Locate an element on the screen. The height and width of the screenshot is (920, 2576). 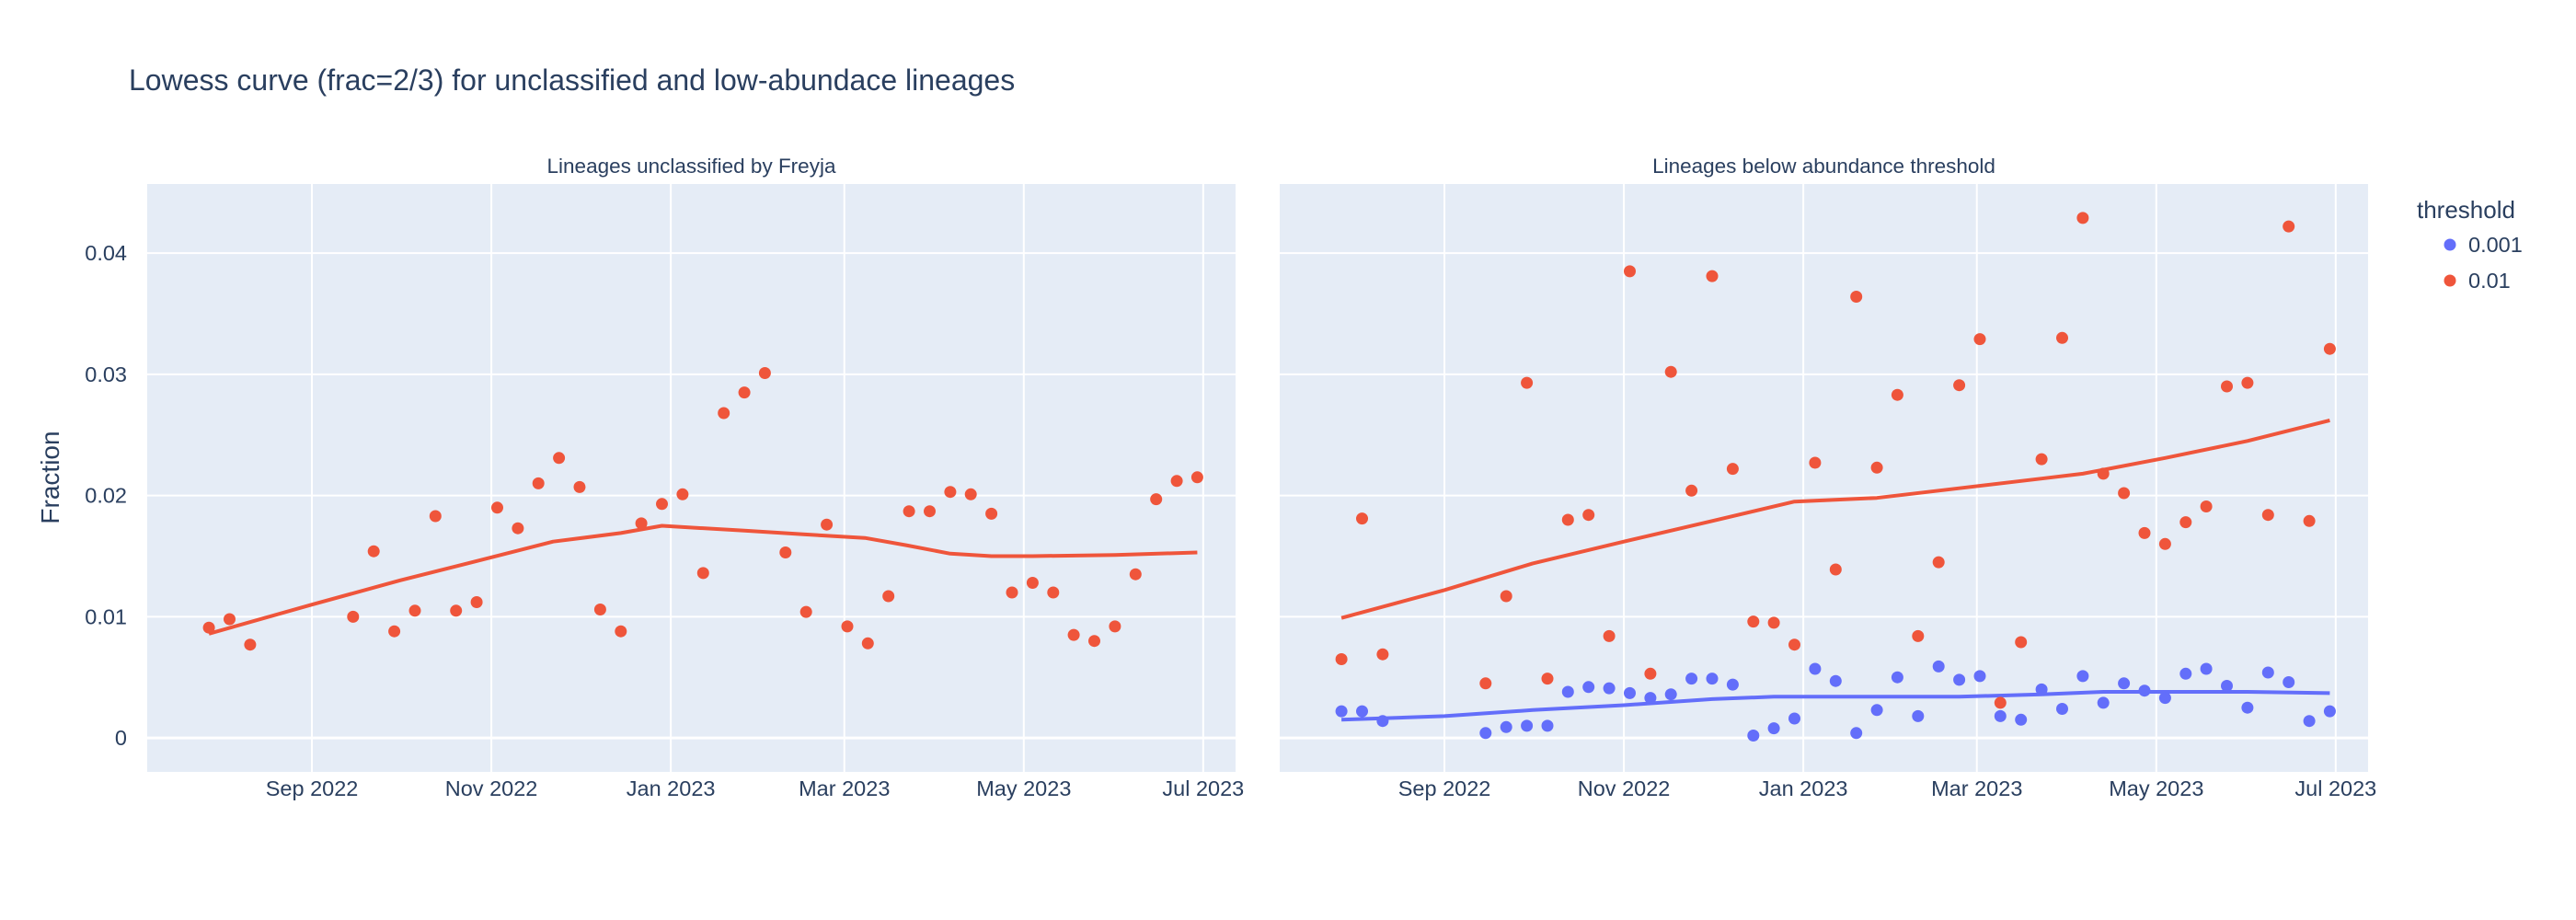
y-tick-label: 0.04 is located at coordinates (106, 253).